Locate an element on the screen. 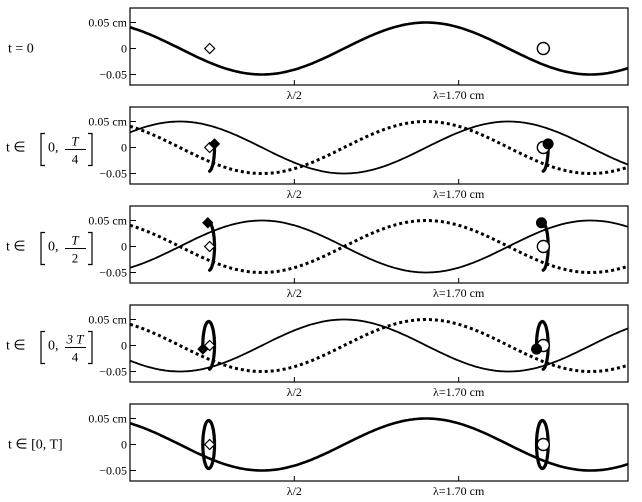 The image size is (642, 502). time-label-denominator: 2 is located at coordinates (75, 258).